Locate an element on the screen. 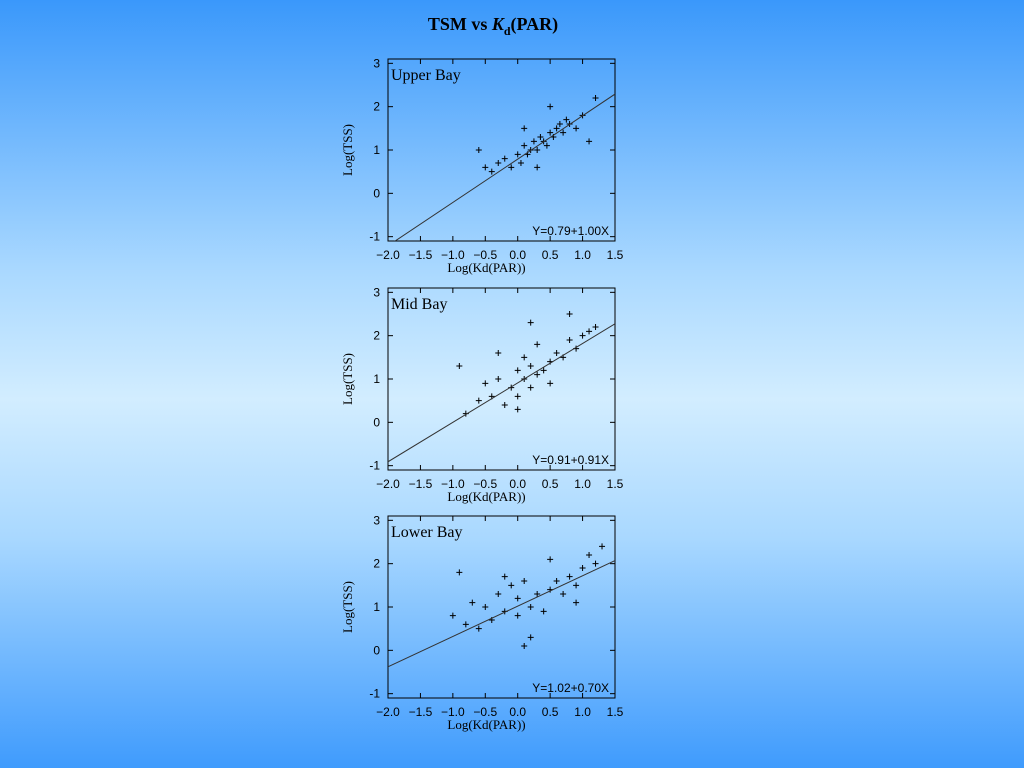  title-part: TSM vs is located at coordinates (460, 24).